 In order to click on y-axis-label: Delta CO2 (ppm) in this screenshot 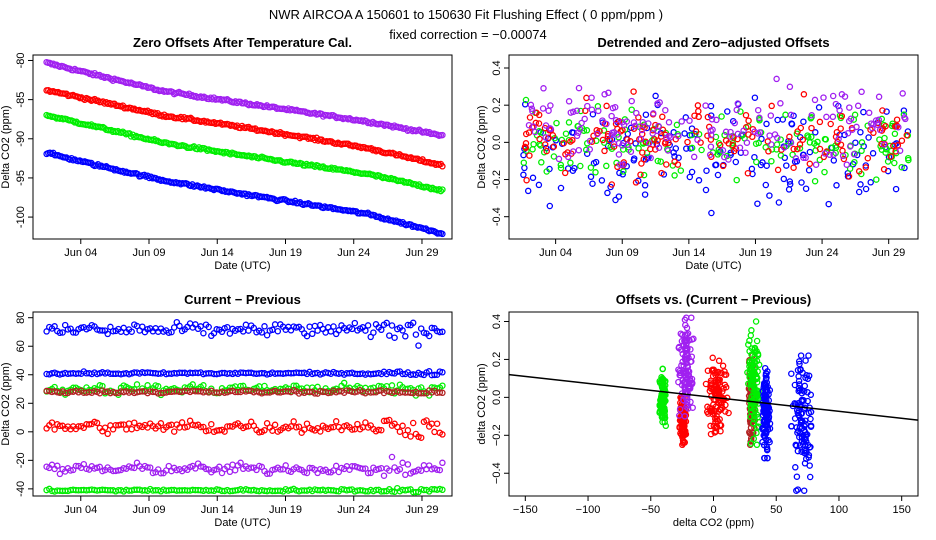, I will do `click(482, 146)`.